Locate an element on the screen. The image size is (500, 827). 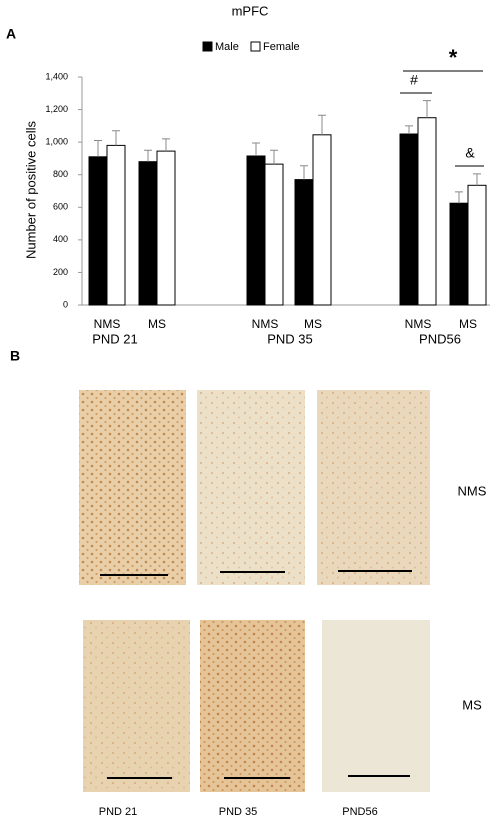
y-axis-label: Number of positive cells is located at coordinates (30, 190).